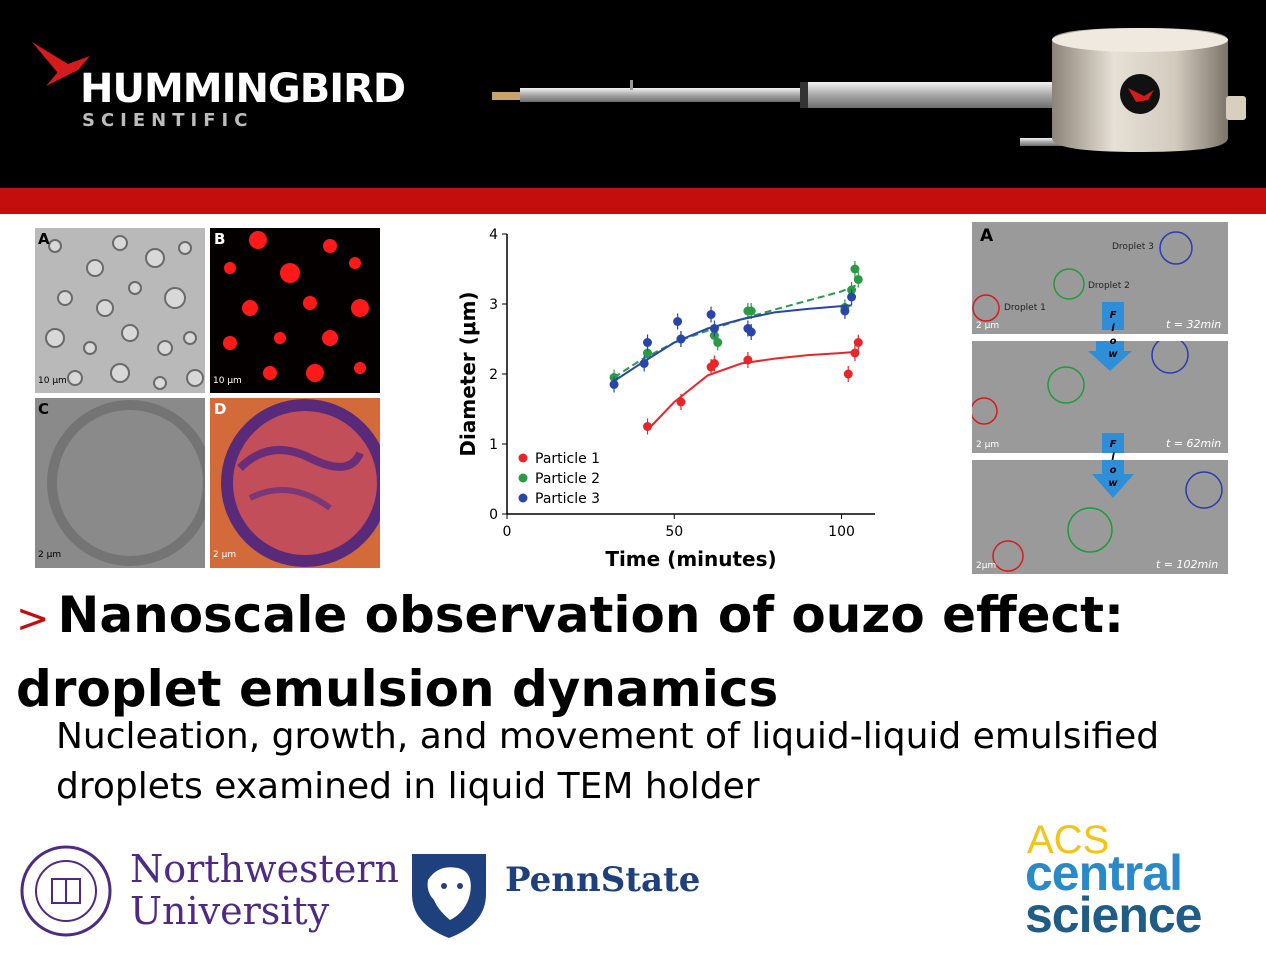 The width and height of the screenshot is (1266, 953). I want to click on acs-line-1: ACS, so click(1068, 840).